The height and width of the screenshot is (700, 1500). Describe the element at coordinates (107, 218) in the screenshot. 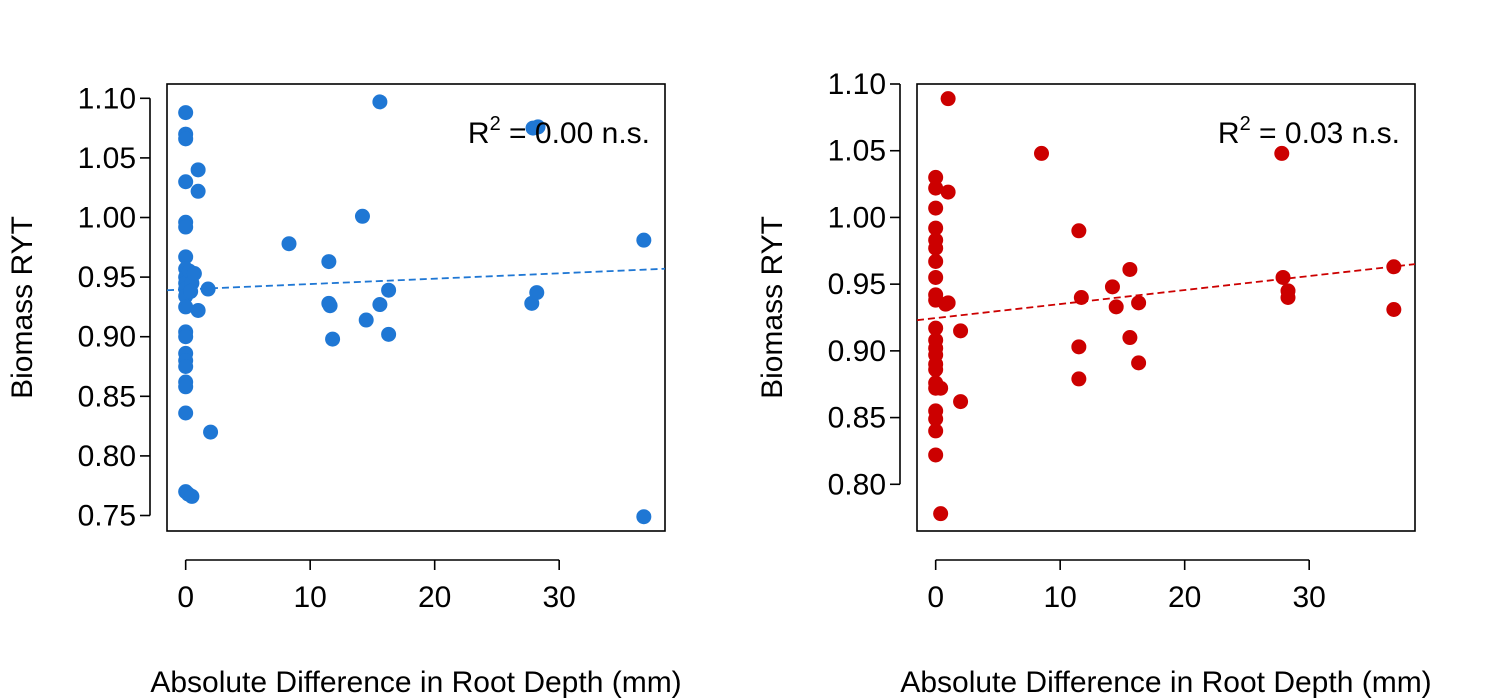

I see `y-tick-label: 1.00` at that location.